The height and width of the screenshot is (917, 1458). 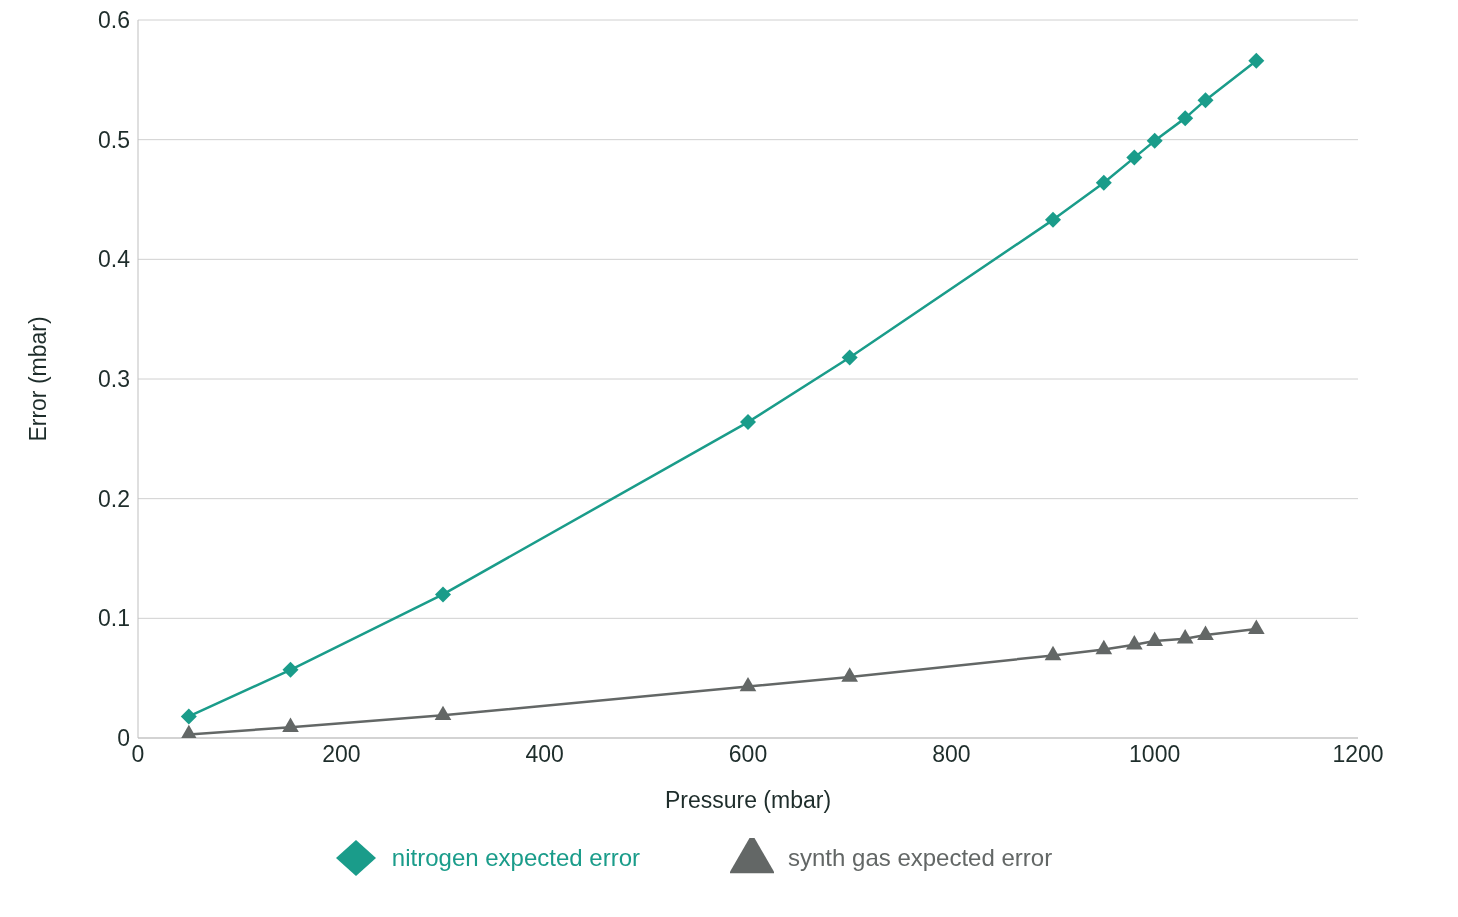 What do you see at coordinates (114, 618) in the screenshot?
I see `y-tick-label: 0.1` at bounding box center [114, 618].